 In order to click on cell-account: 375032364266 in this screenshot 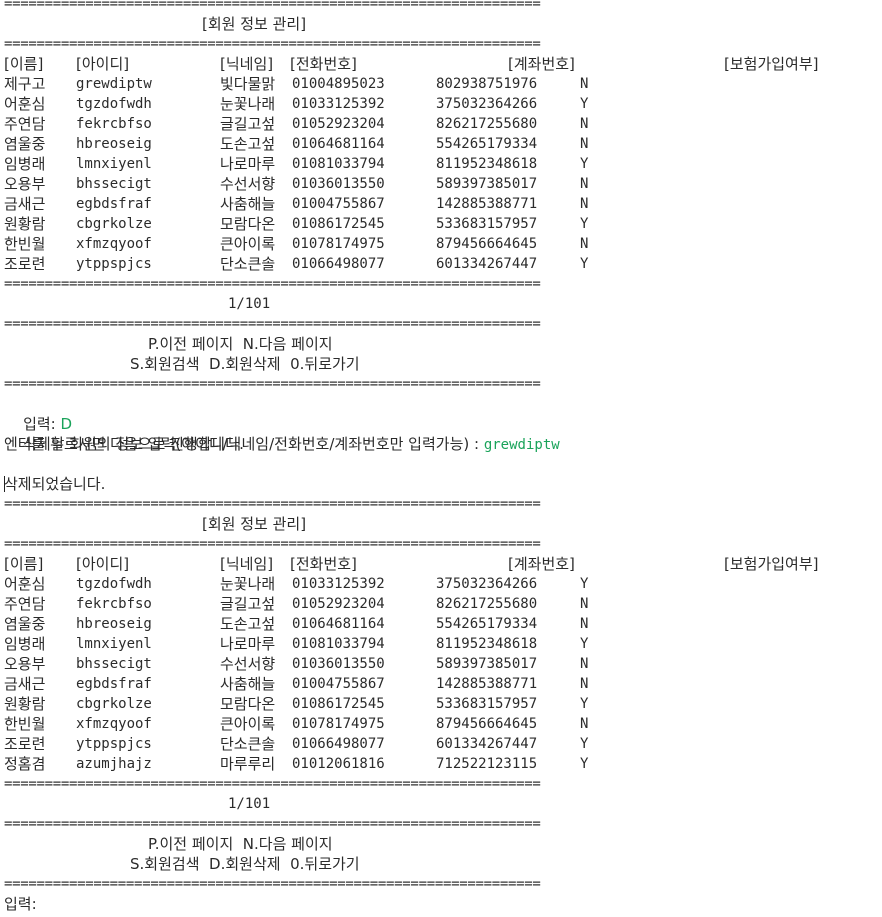, I will do `click(487, 584)`.